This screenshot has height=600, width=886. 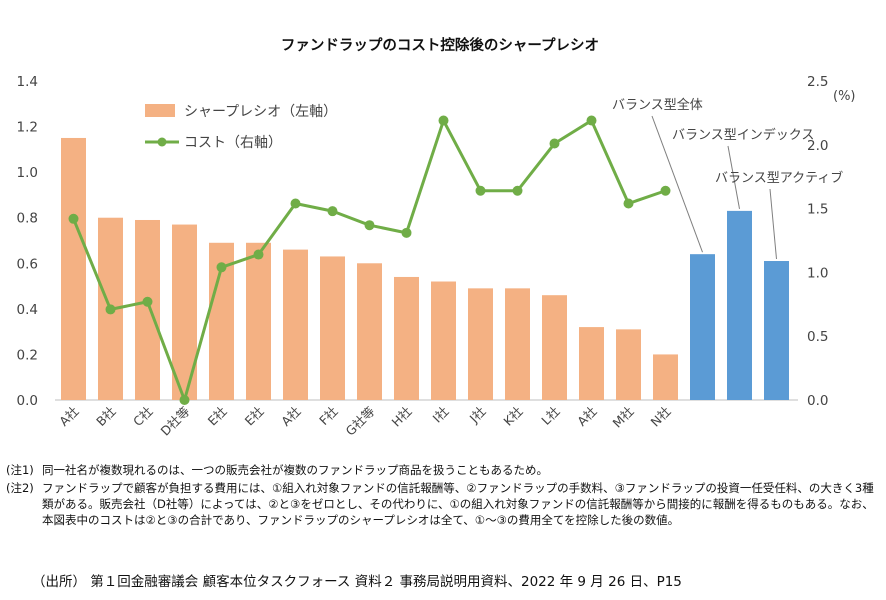 What do you see at coordinates (233, 143) in the screenshot?
I see `legend-line-label: コスト（右軸）` at bounding box center [233, 143].